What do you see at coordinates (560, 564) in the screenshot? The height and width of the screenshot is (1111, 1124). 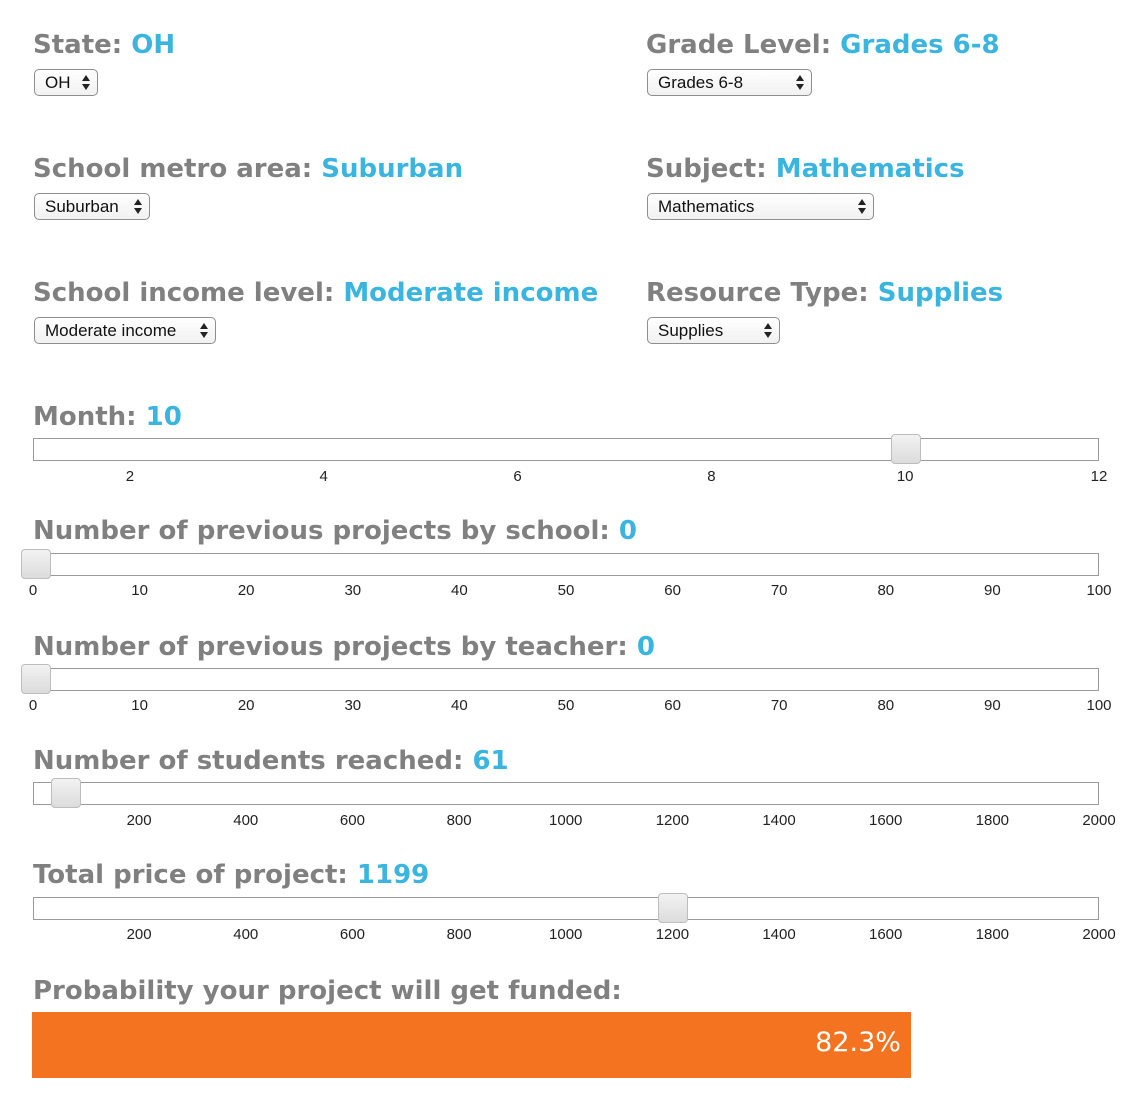 I see `school-projects-slider` at bounding box center [560, 564].